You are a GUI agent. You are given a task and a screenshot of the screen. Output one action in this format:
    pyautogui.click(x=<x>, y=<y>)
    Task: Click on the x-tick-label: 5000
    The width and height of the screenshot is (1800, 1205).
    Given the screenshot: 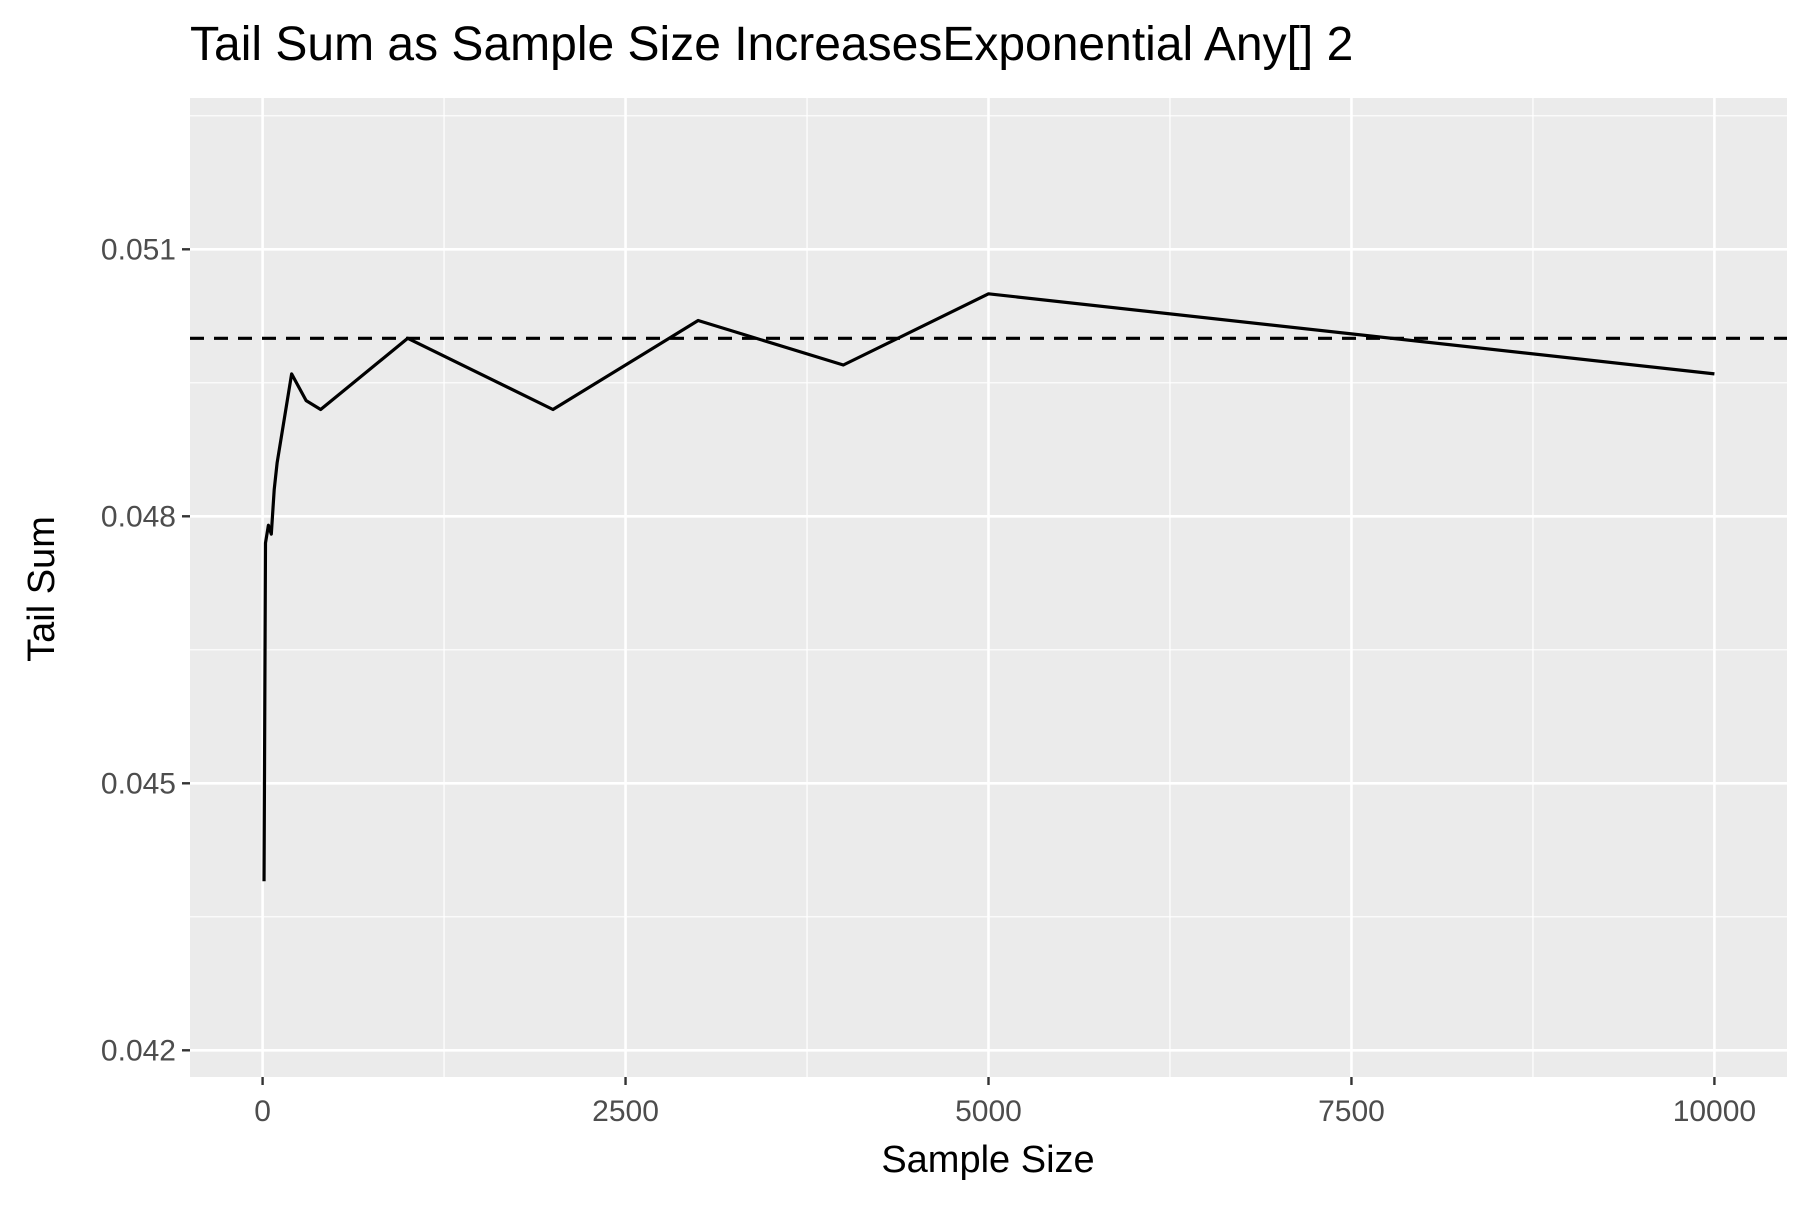 What is the action you would take?
    pyautogui.click(x=988, y=1111)
    